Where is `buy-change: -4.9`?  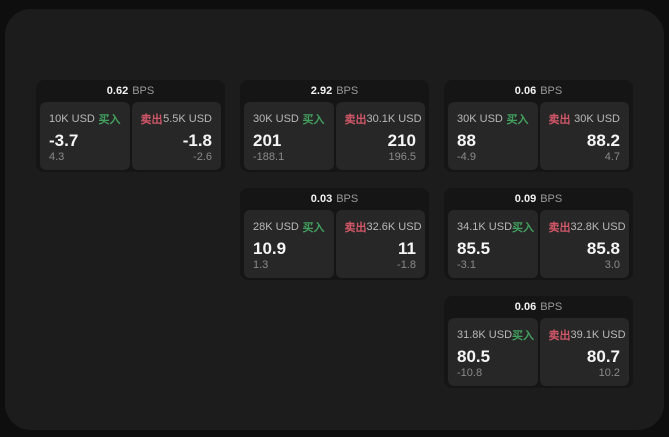 buy-change: -4.9 is located at coordinates (466, 156).